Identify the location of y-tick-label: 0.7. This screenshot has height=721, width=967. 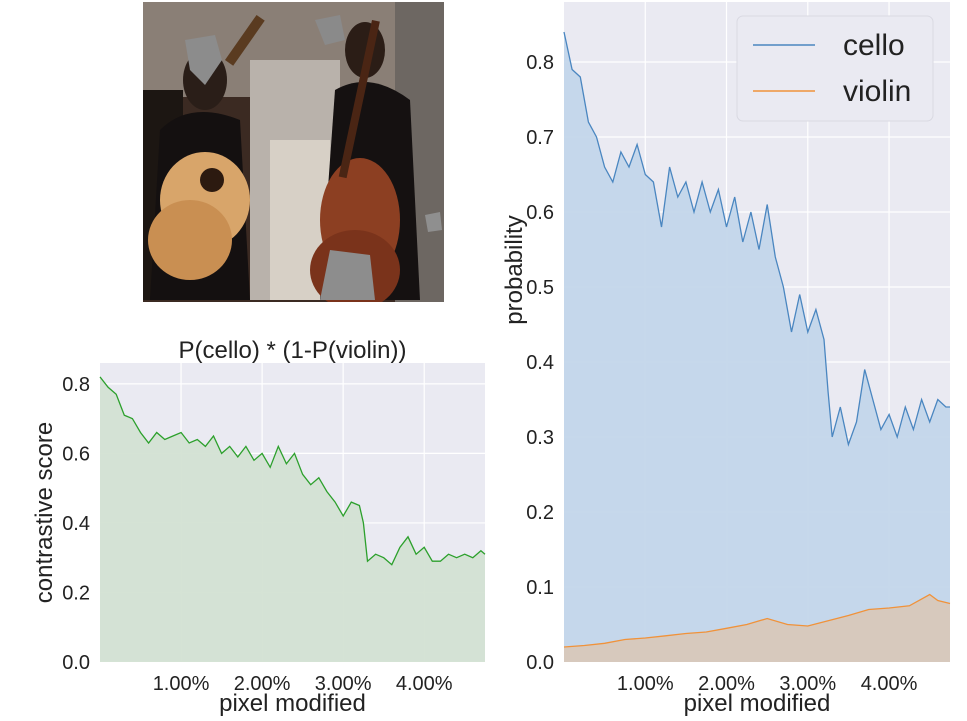
(540, 138).